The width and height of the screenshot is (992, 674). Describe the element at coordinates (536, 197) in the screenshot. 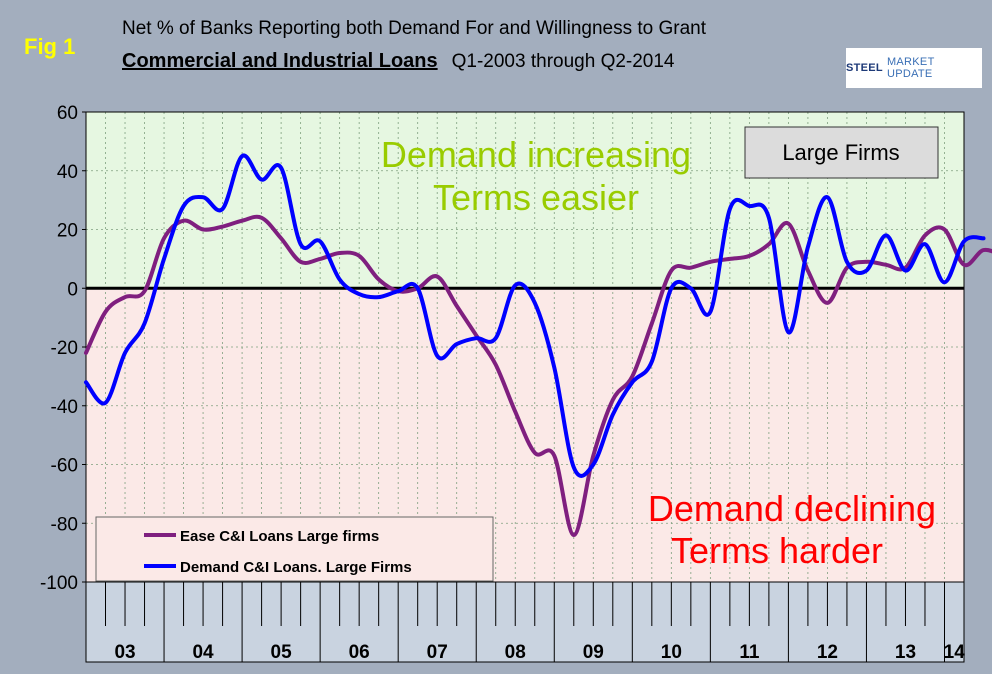

I see `annotation-terms-easier: Terms easier` at that location.